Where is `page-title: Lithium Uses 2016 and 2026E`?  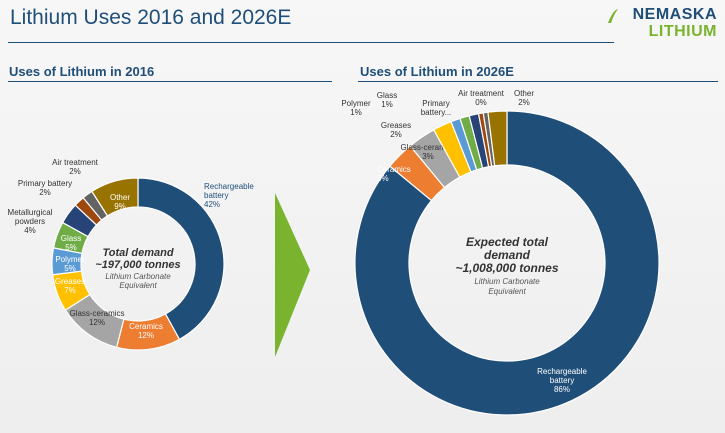
page-title: Lithium Uses 2016 and 2026E is located at coordinates (151, 17).